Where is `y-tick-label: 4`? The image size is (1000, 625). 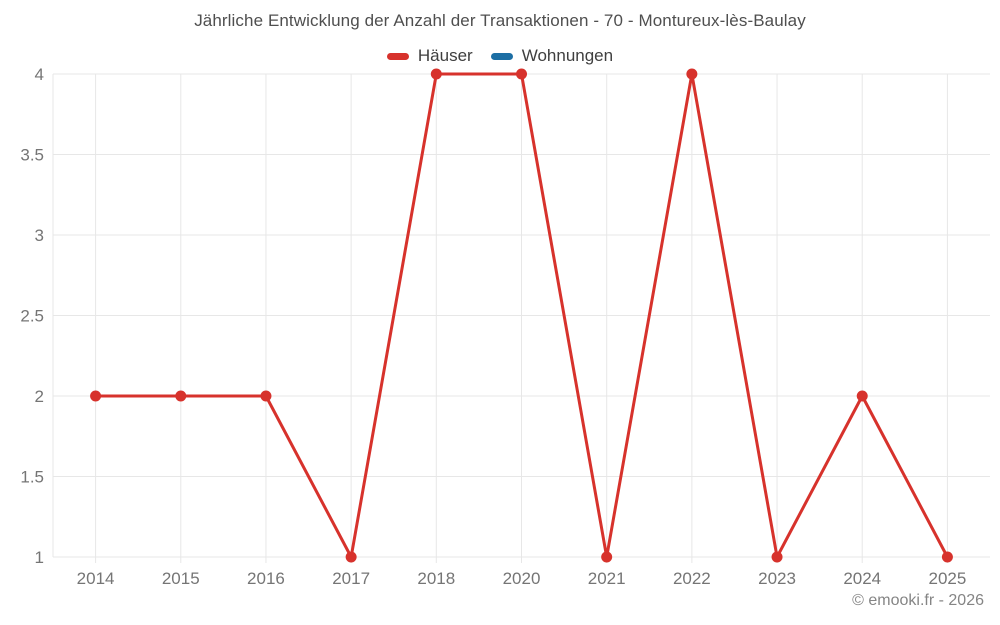 y-tick-label: 4 is located at coordinates (39, 74).